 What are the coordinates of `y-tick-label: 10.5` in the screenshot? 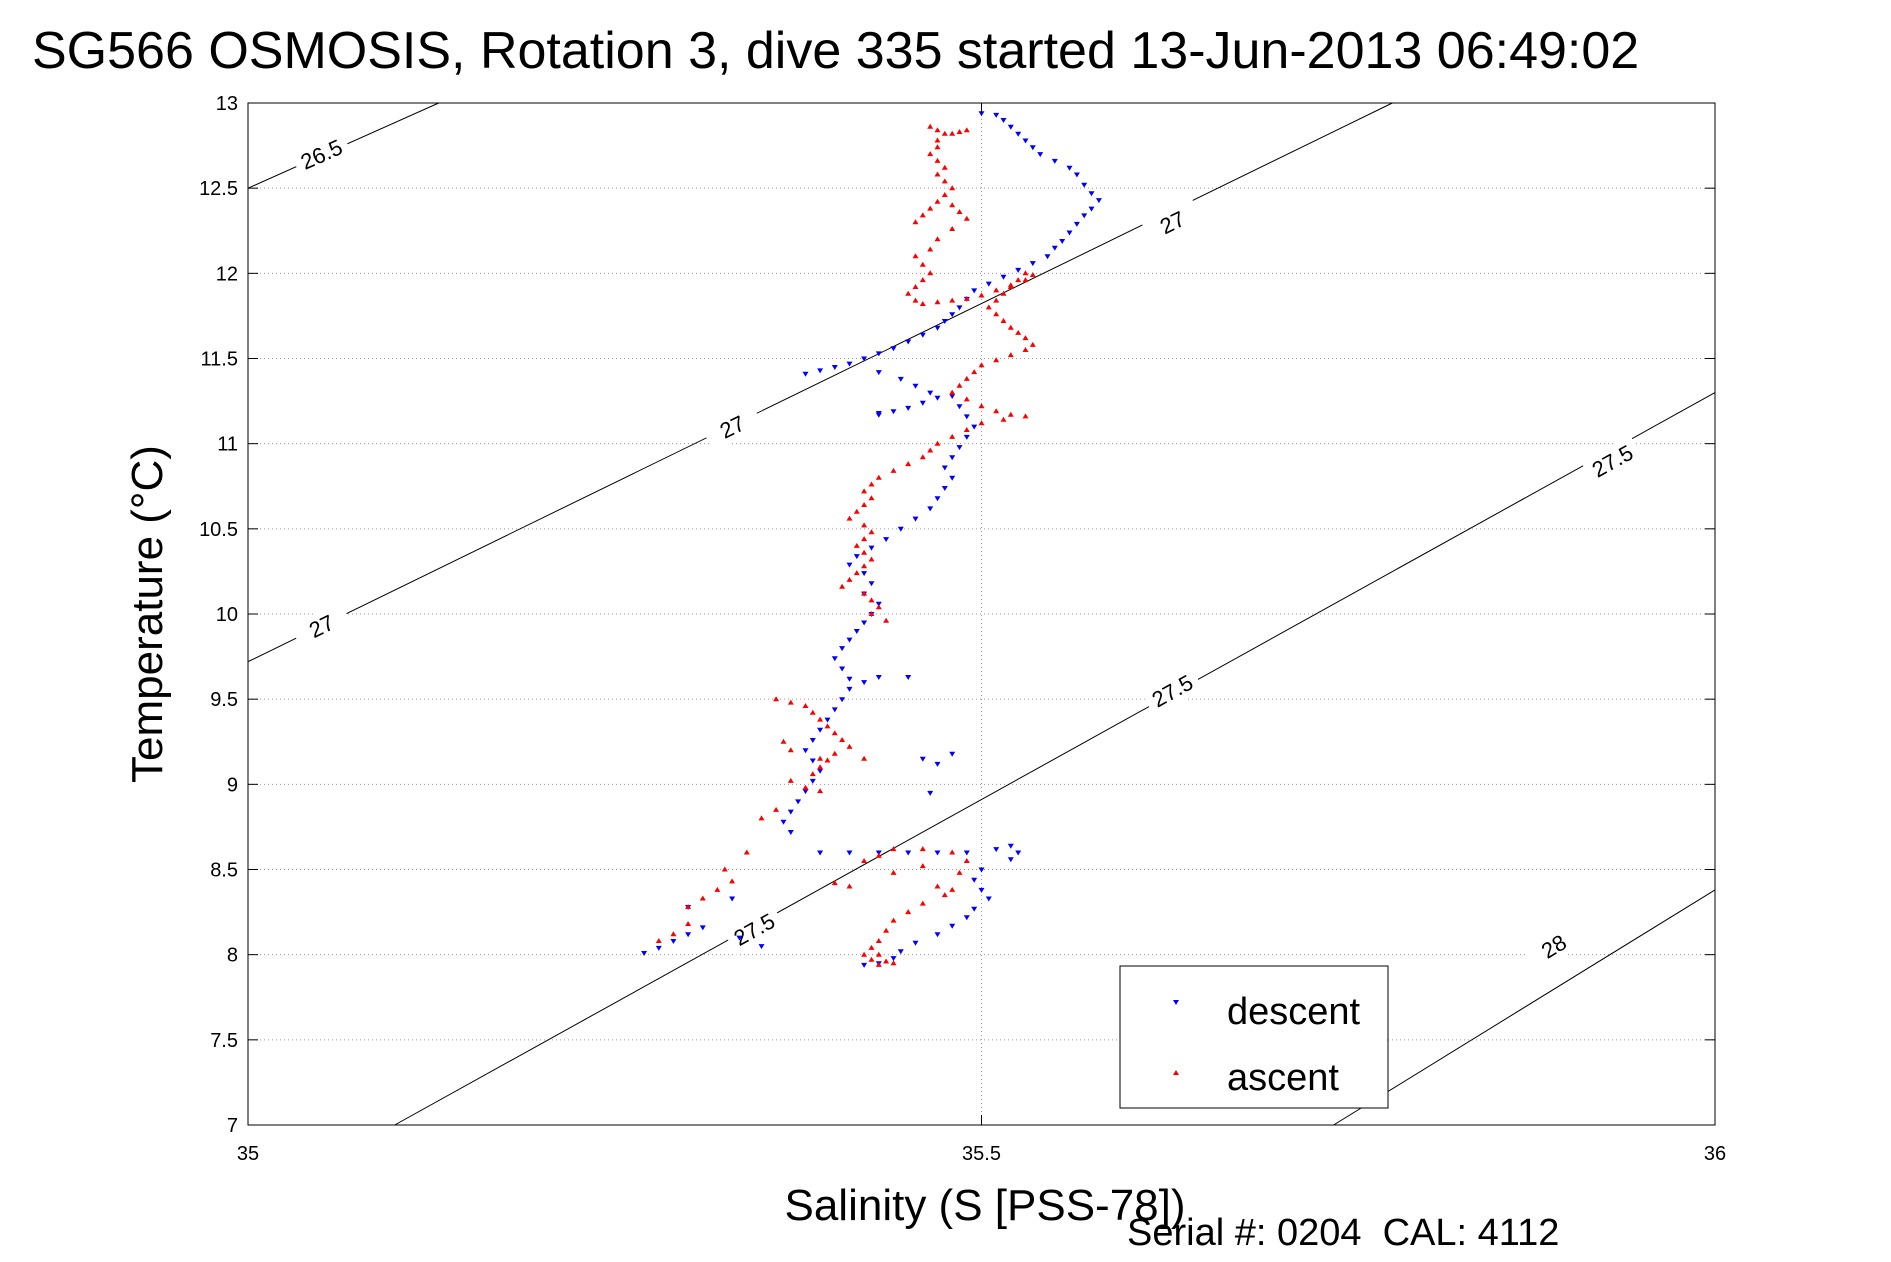 It's located at (218, 530).